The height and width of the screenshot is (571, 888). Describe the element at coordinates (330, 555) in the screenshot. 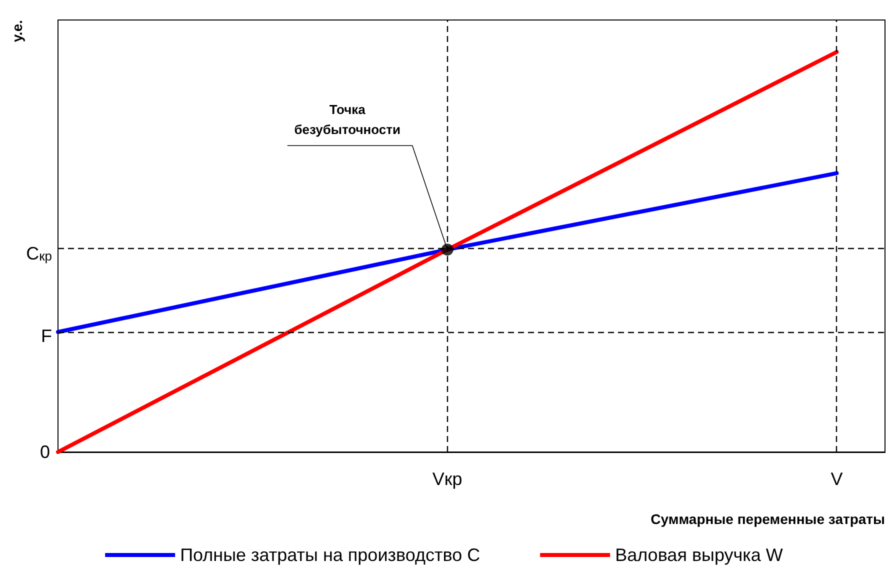

I see `legend-label: Полные затраты на производство С` at that location.